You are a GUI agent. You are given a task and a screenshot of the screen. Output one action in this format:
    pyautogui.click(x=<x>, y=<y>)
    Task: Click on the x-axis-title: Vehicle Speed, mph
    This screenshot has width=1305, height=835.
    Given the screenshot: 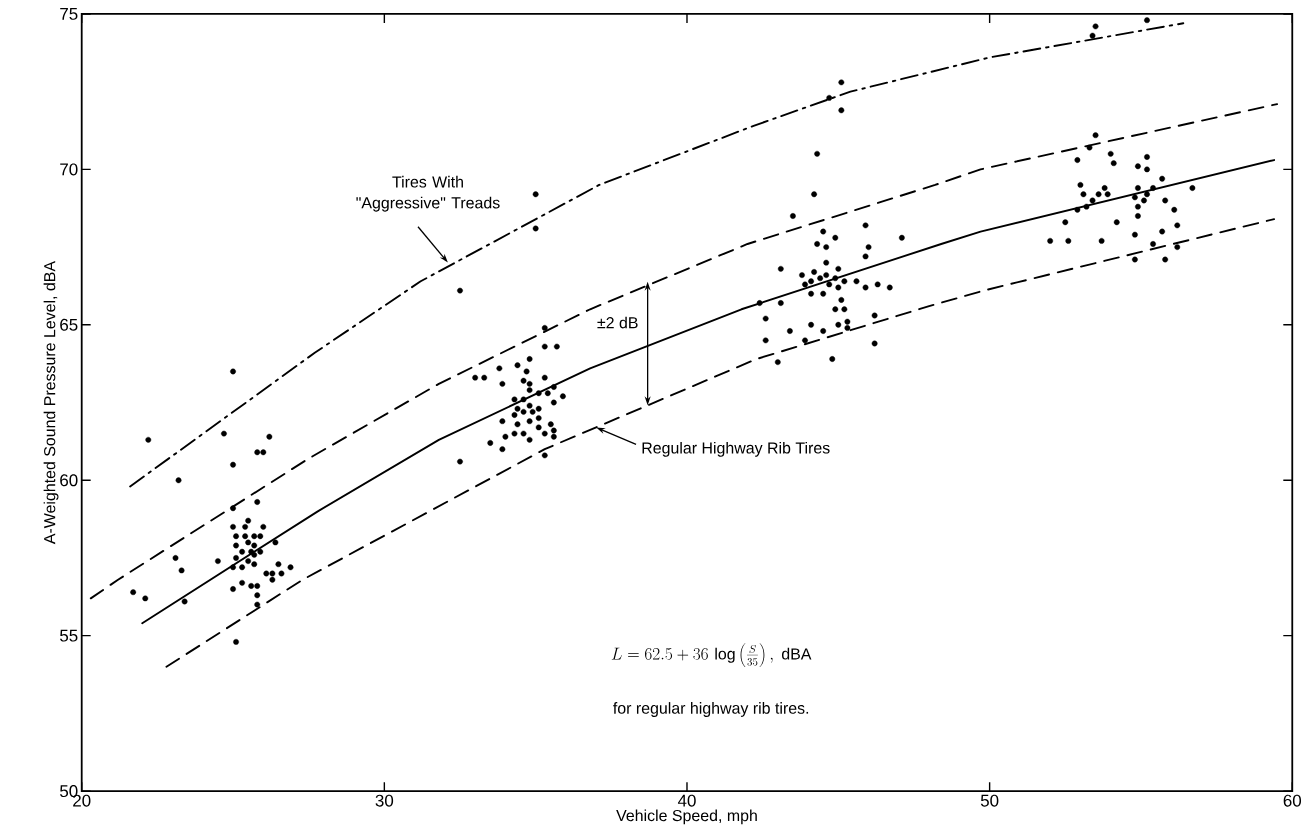 What is the action you would take?
    pyautogui.click(x=686, y=817)
    